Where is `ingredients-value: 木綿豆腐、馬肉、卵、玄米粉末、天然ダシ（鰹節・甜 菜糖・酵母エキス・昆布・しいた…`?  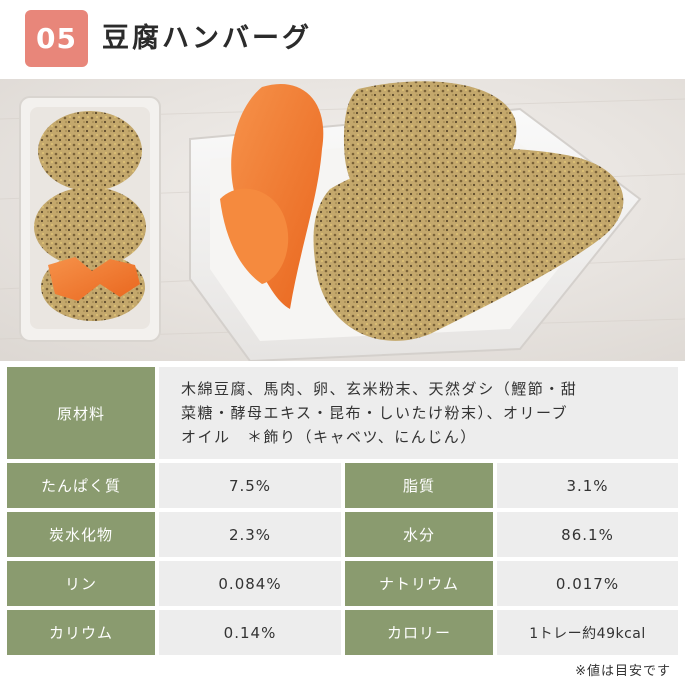 ingredients-value: 木綿豆腐、馬肉、卵、玄米粉末、天然ダシ（鰹節・甜 菜糖・酵母エキス・昆布・しいた… is located at coordinates (418, 413).